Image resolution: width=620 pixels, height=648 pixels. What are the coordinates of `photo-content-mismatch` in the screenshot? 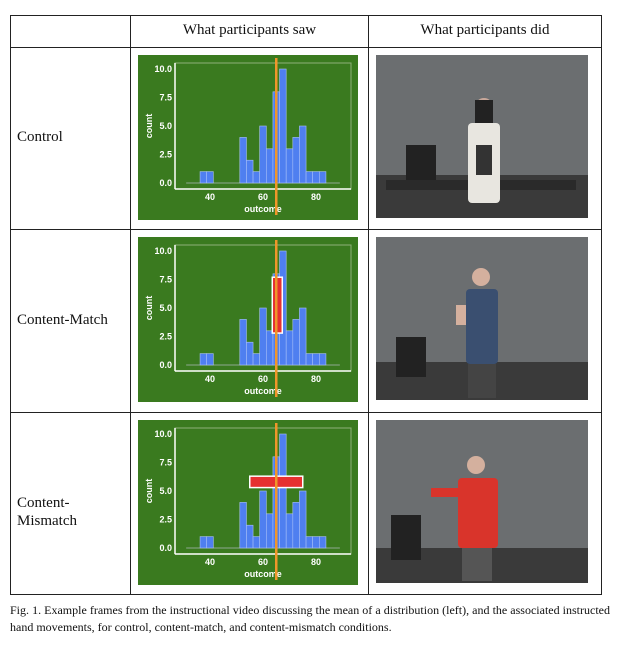 It's located at (482, 501).